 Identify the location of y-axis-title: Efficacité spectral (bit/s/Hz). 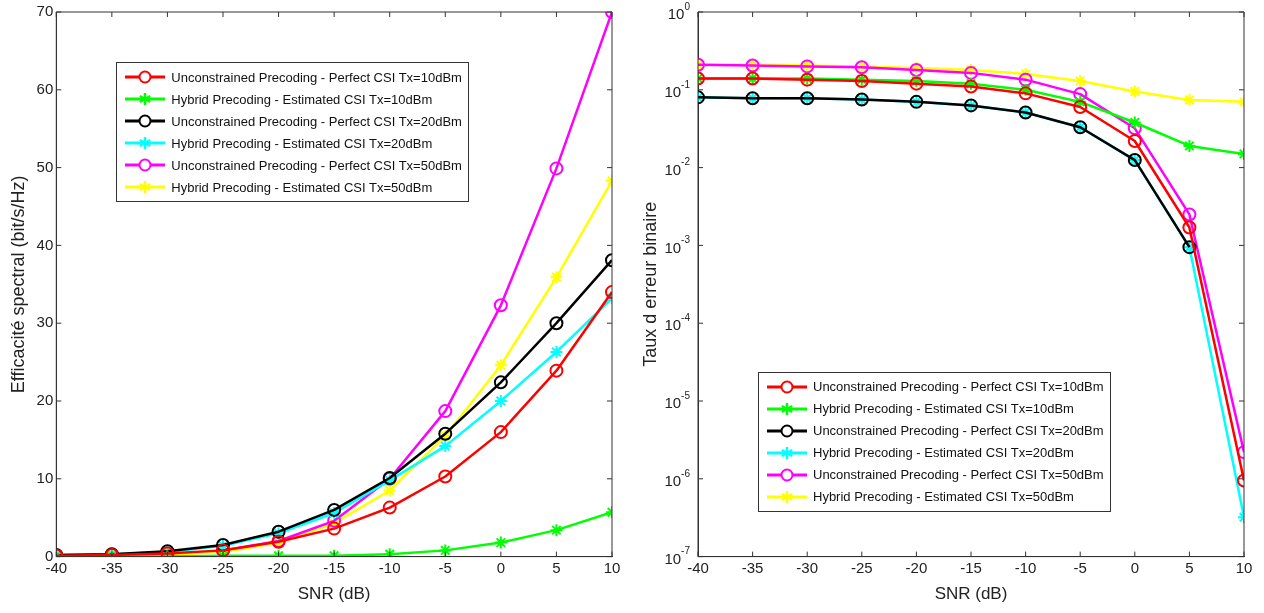
(17, 284).